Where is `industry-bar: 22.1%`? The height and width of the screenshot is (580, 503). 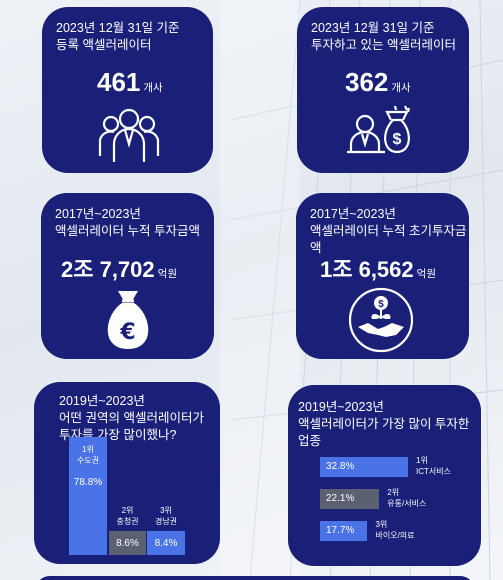
industry-bar: 22.1% is located at coordinates (350, 499).